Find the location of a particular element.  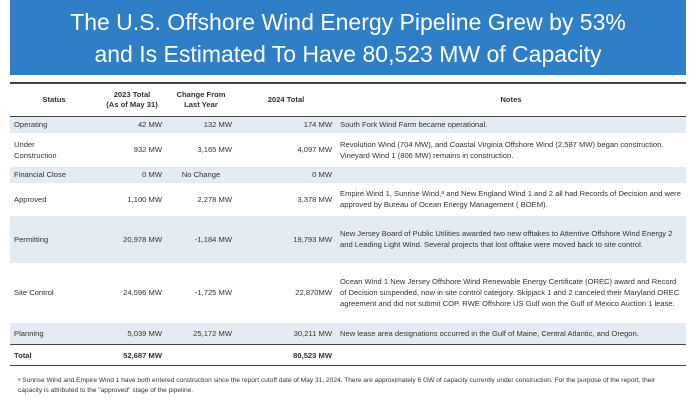

cell-total-2023: 1,100 MW is located at coordinates (144, 199).